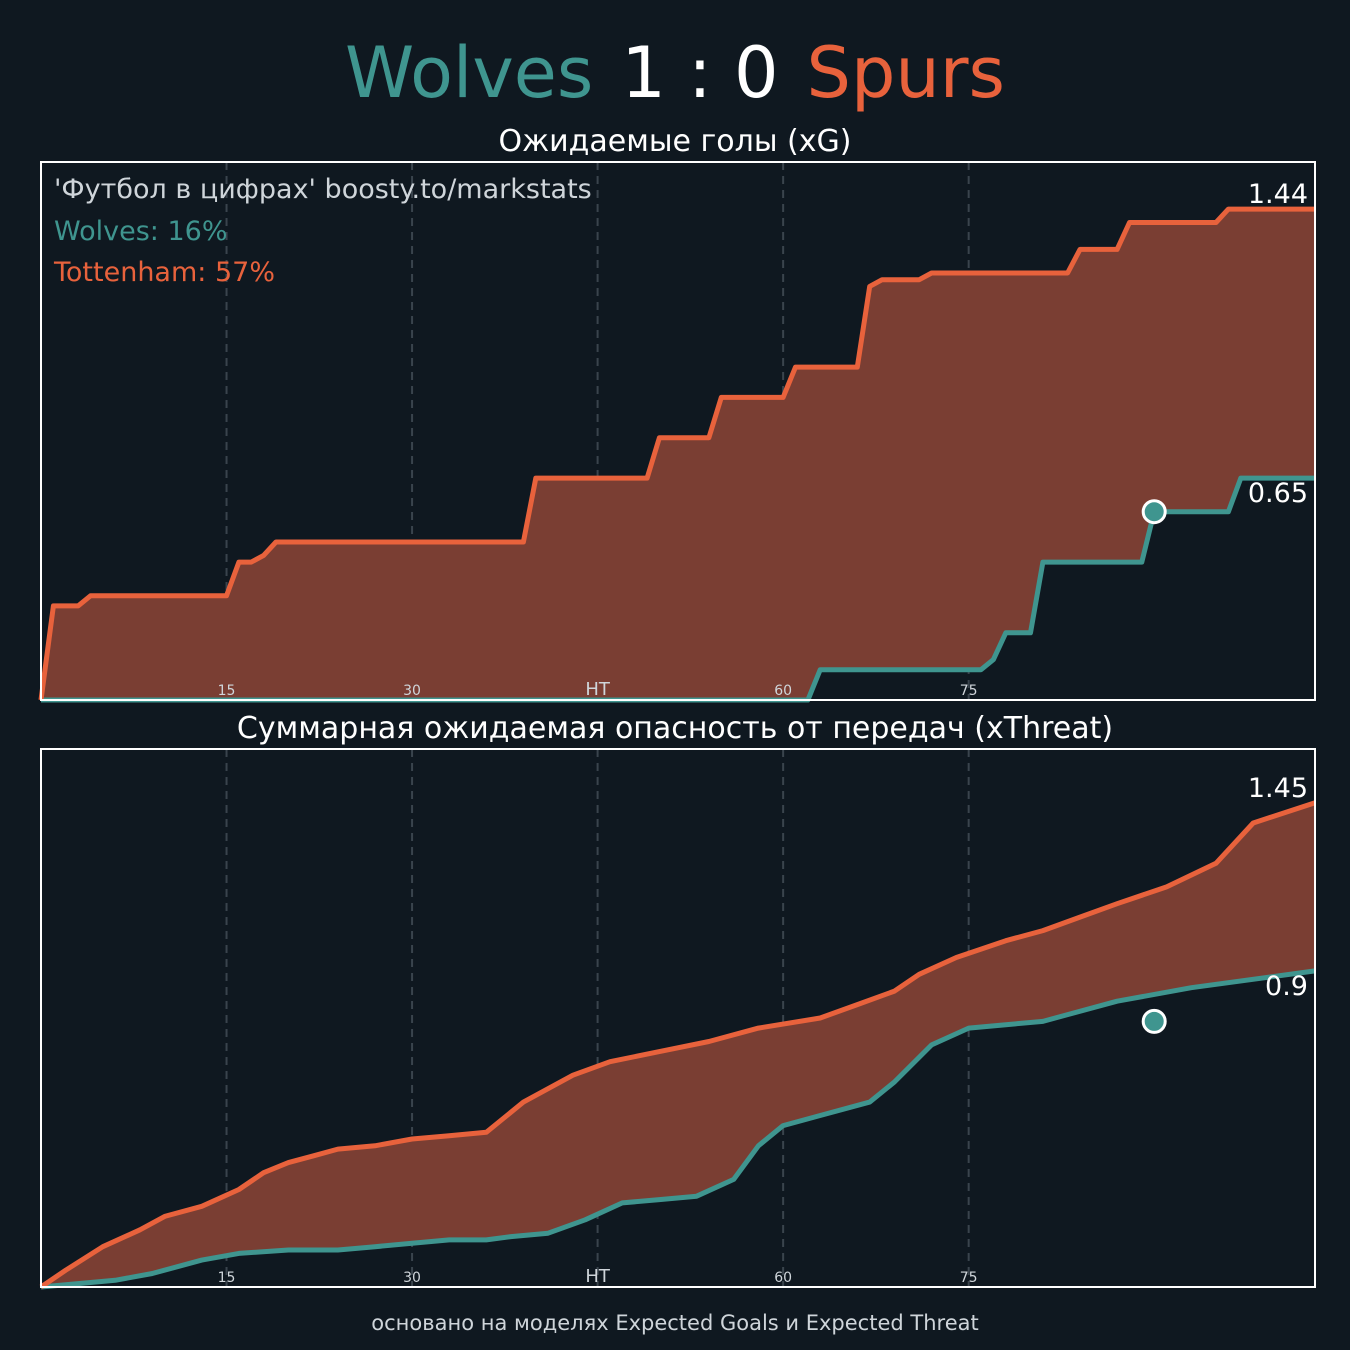  What do you see at coordinates (969, 691) in the screenshot?
I see `xg-tick-label: 75` at bounding box center [969, 691].